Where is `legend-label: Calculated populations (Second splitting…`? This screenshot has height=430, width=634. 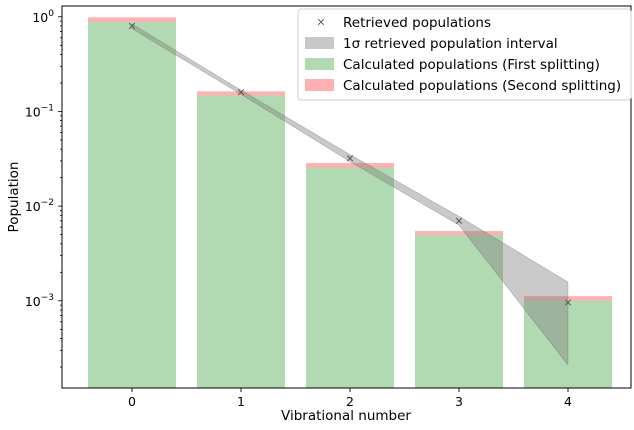 legend-label: Calculated populations (Second splitting… is located at coordinates (482, 86).